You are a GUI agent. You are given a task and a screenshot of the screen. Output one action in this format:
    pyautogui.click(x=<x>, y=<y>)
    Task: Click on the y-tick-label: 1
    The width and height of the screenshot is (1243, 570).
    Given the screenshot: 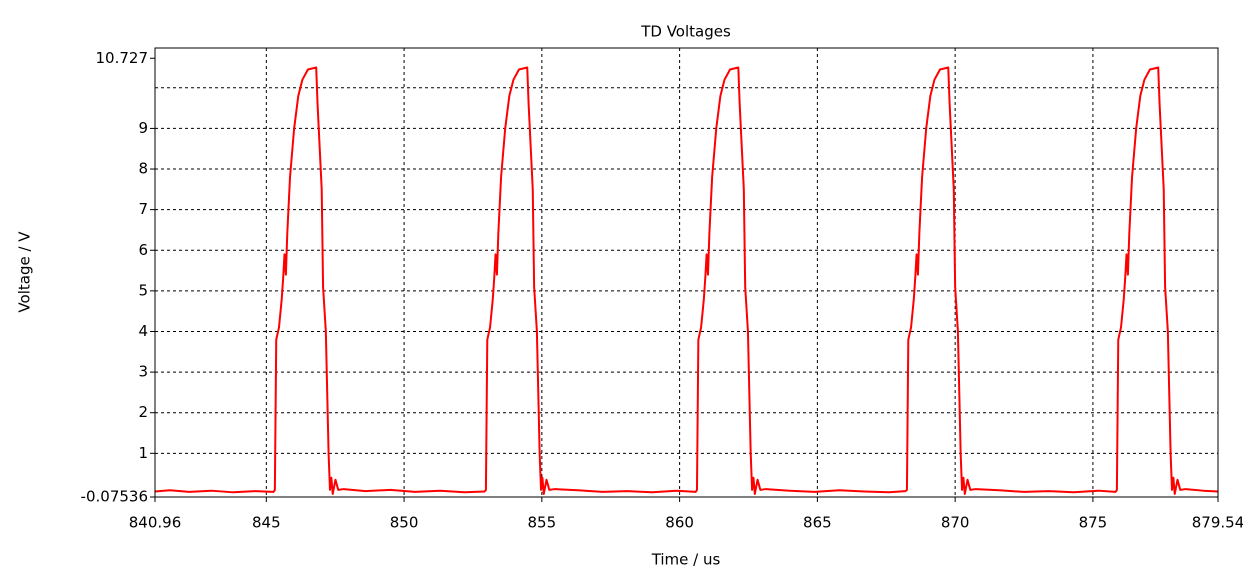 What is the action you would take?
    pyautogui.click(x=143, y=453)
    